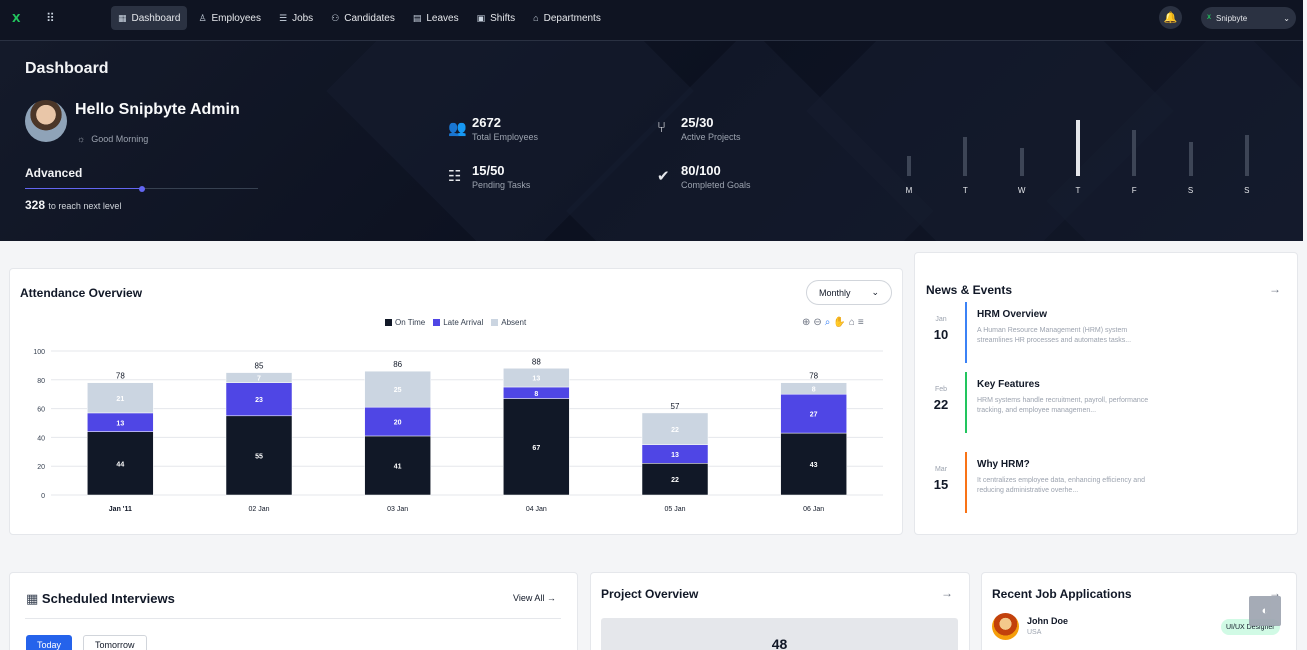 The height and width of the screenshot is (650, 1307). I want to click on bar-data-label: 55, so click(259, 456).